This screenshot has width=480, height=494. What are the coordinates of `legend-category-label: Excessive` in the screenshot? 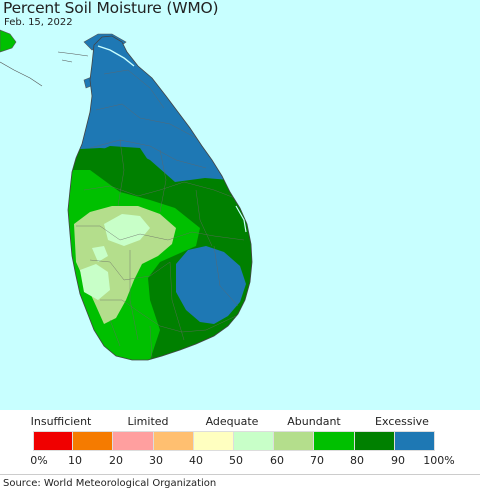 It's located at (402, 421).